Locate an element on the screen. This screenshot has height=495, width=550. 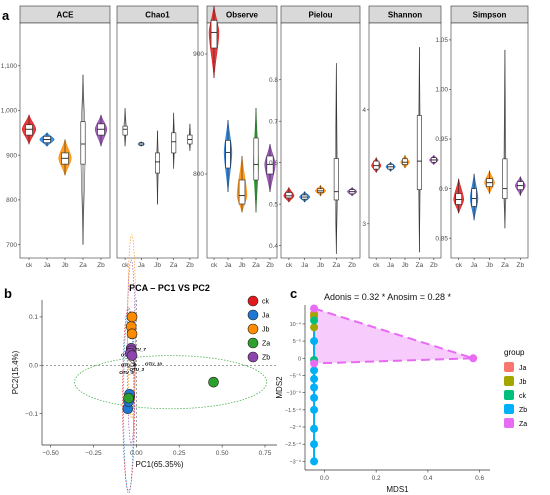
y-tick-label: 0.1 is located at coordinates (33, 317).